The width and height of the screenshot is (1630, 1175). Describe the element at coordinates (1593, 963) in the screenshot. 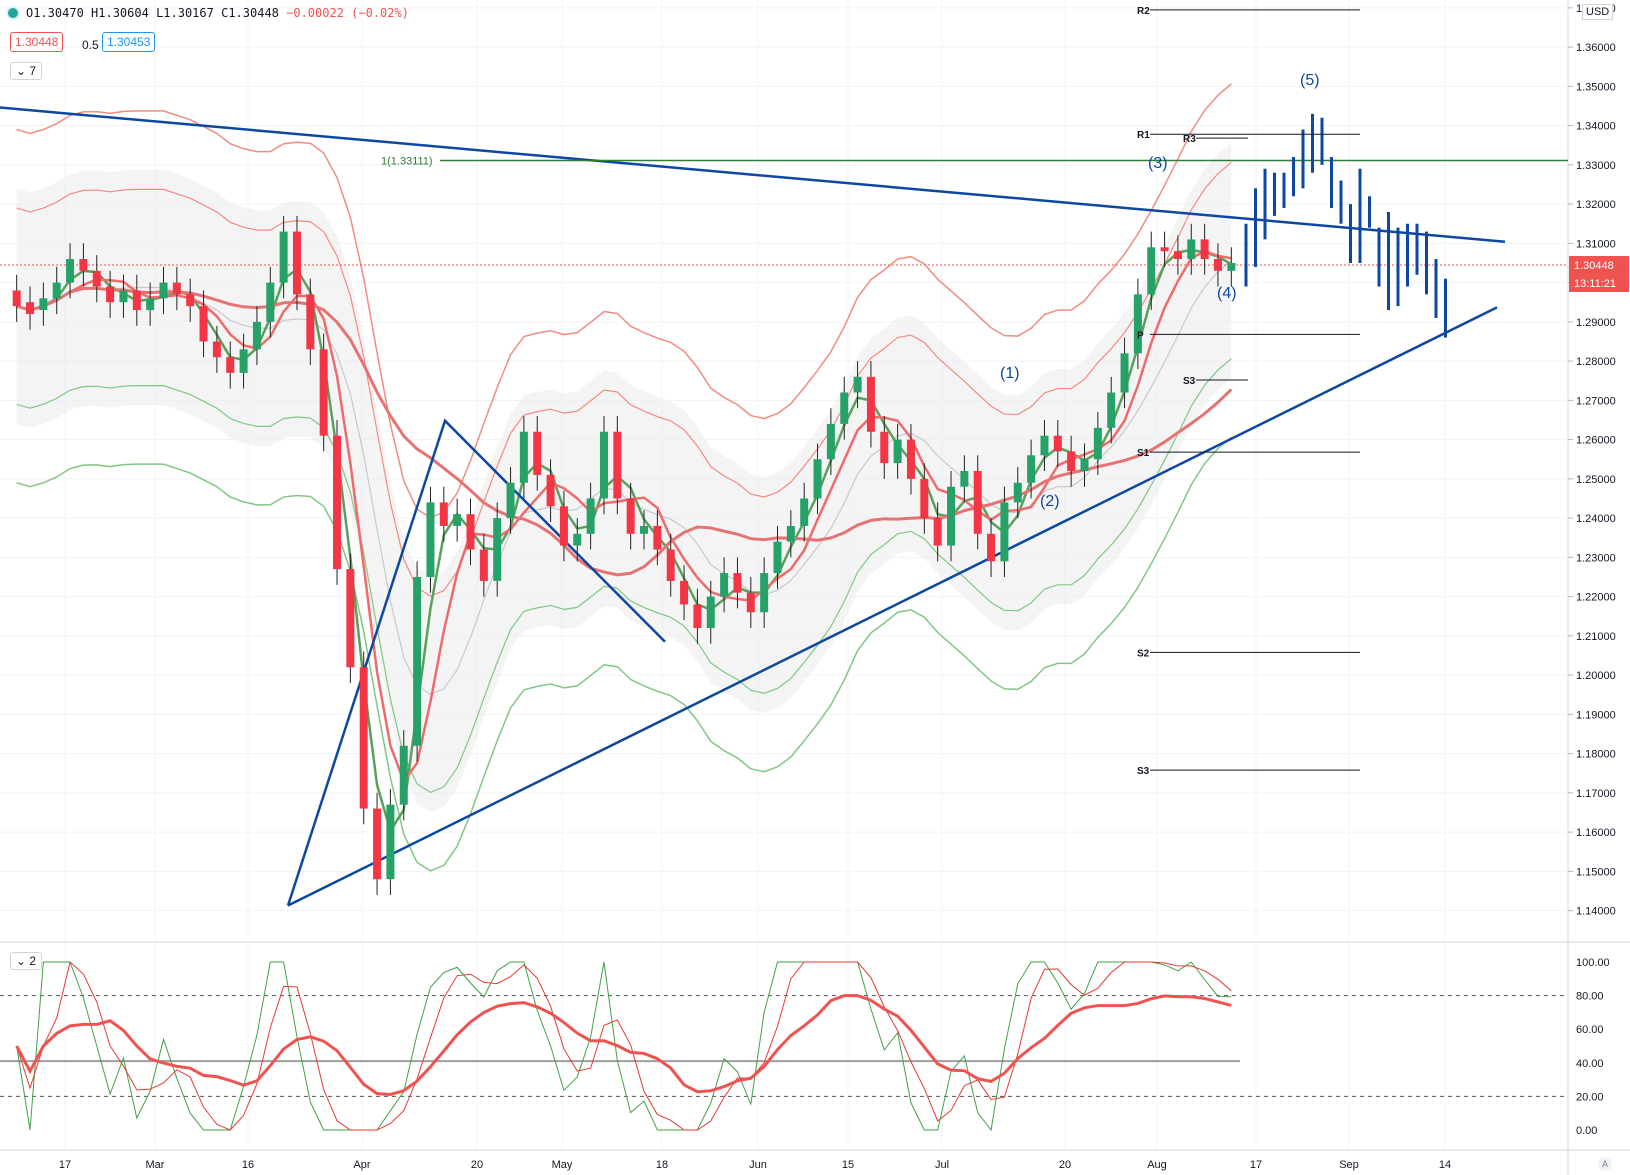

I see `osc-tick-label: 100.00` at that location.